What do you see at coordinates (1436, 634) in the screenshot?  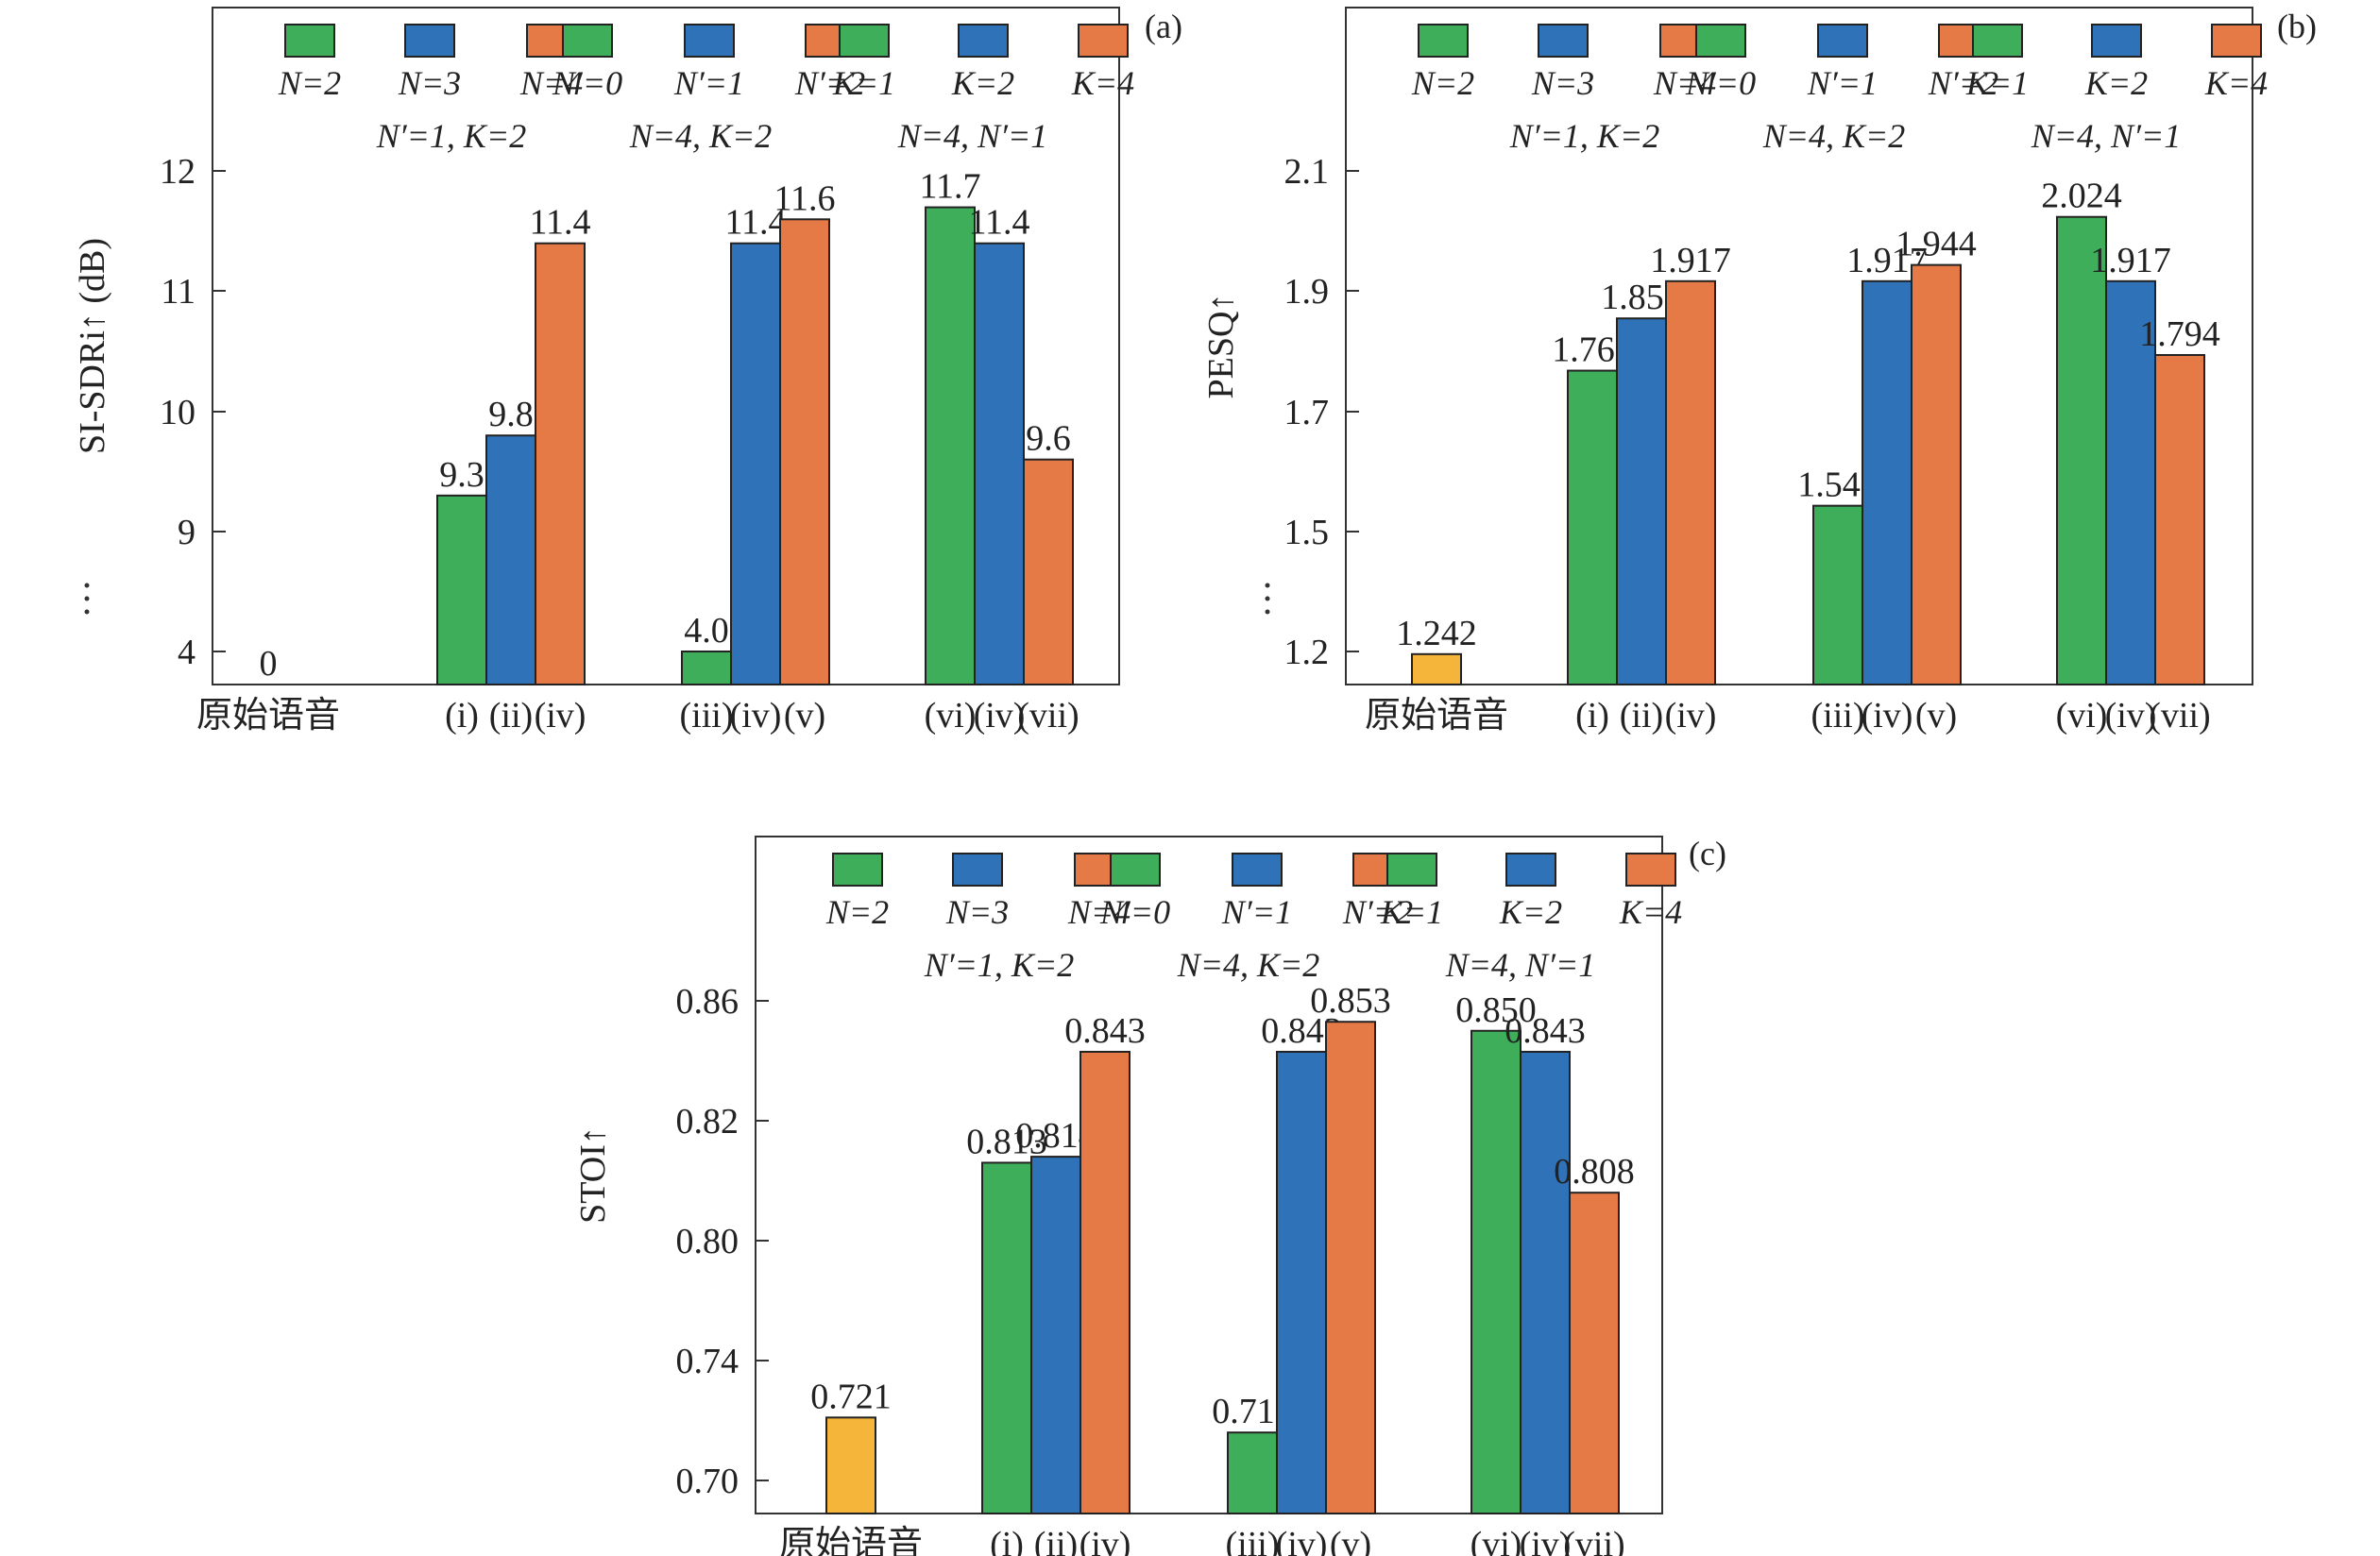 I see `bar-value-label: 1.242` at bounding box center [1436, 634].